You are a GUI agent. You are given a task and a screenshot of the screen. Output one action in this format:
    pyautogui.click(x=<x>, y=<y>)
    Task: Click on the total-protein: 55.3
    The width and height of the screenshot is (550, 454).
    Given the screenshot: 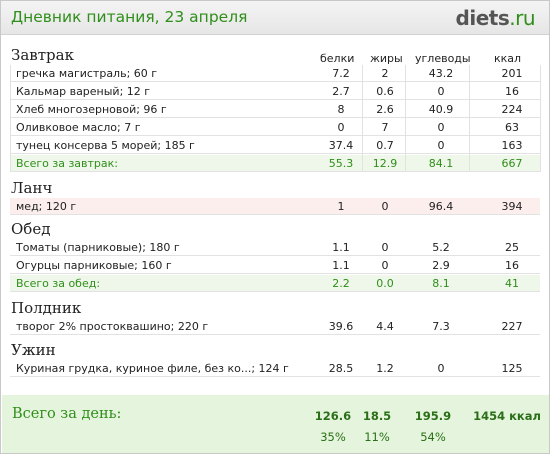 What is the action you would take?
    pyautogui.click(x=341, y=163)
    